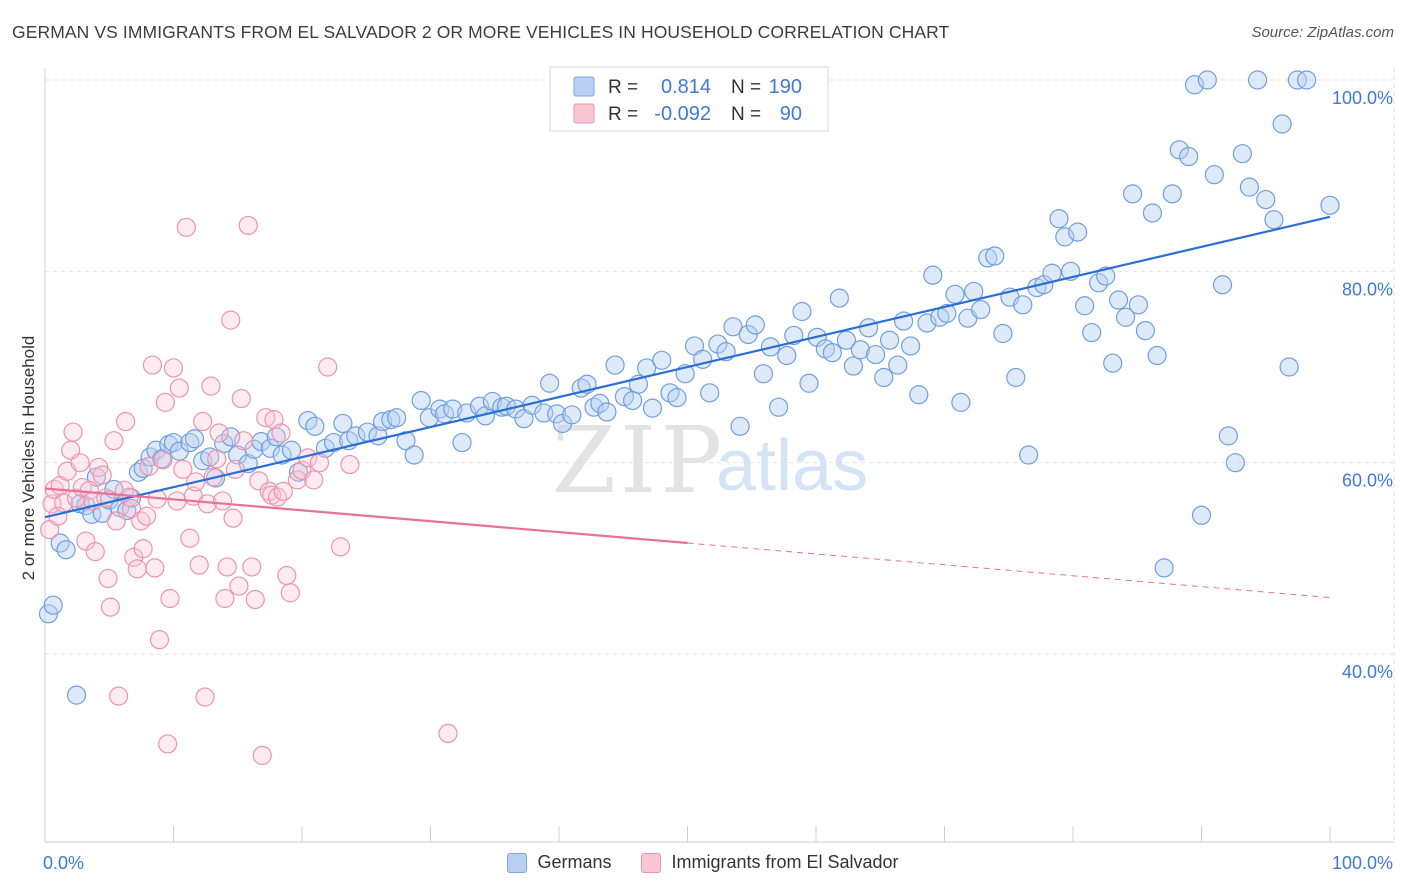  Describe the element at coordinates (792, 466) in the screenshot. I see `watermark-atlas: atlas` at that location.